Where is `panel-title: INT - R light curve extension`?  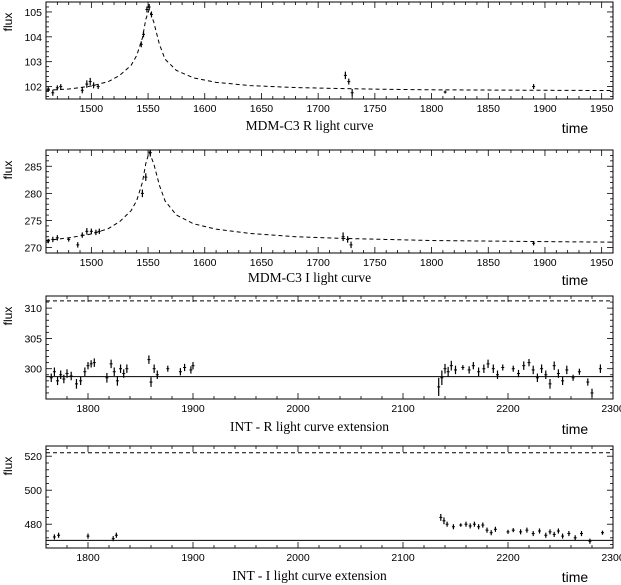
panel-title: INT - R light curve extension is located at coordinates (309, 426).